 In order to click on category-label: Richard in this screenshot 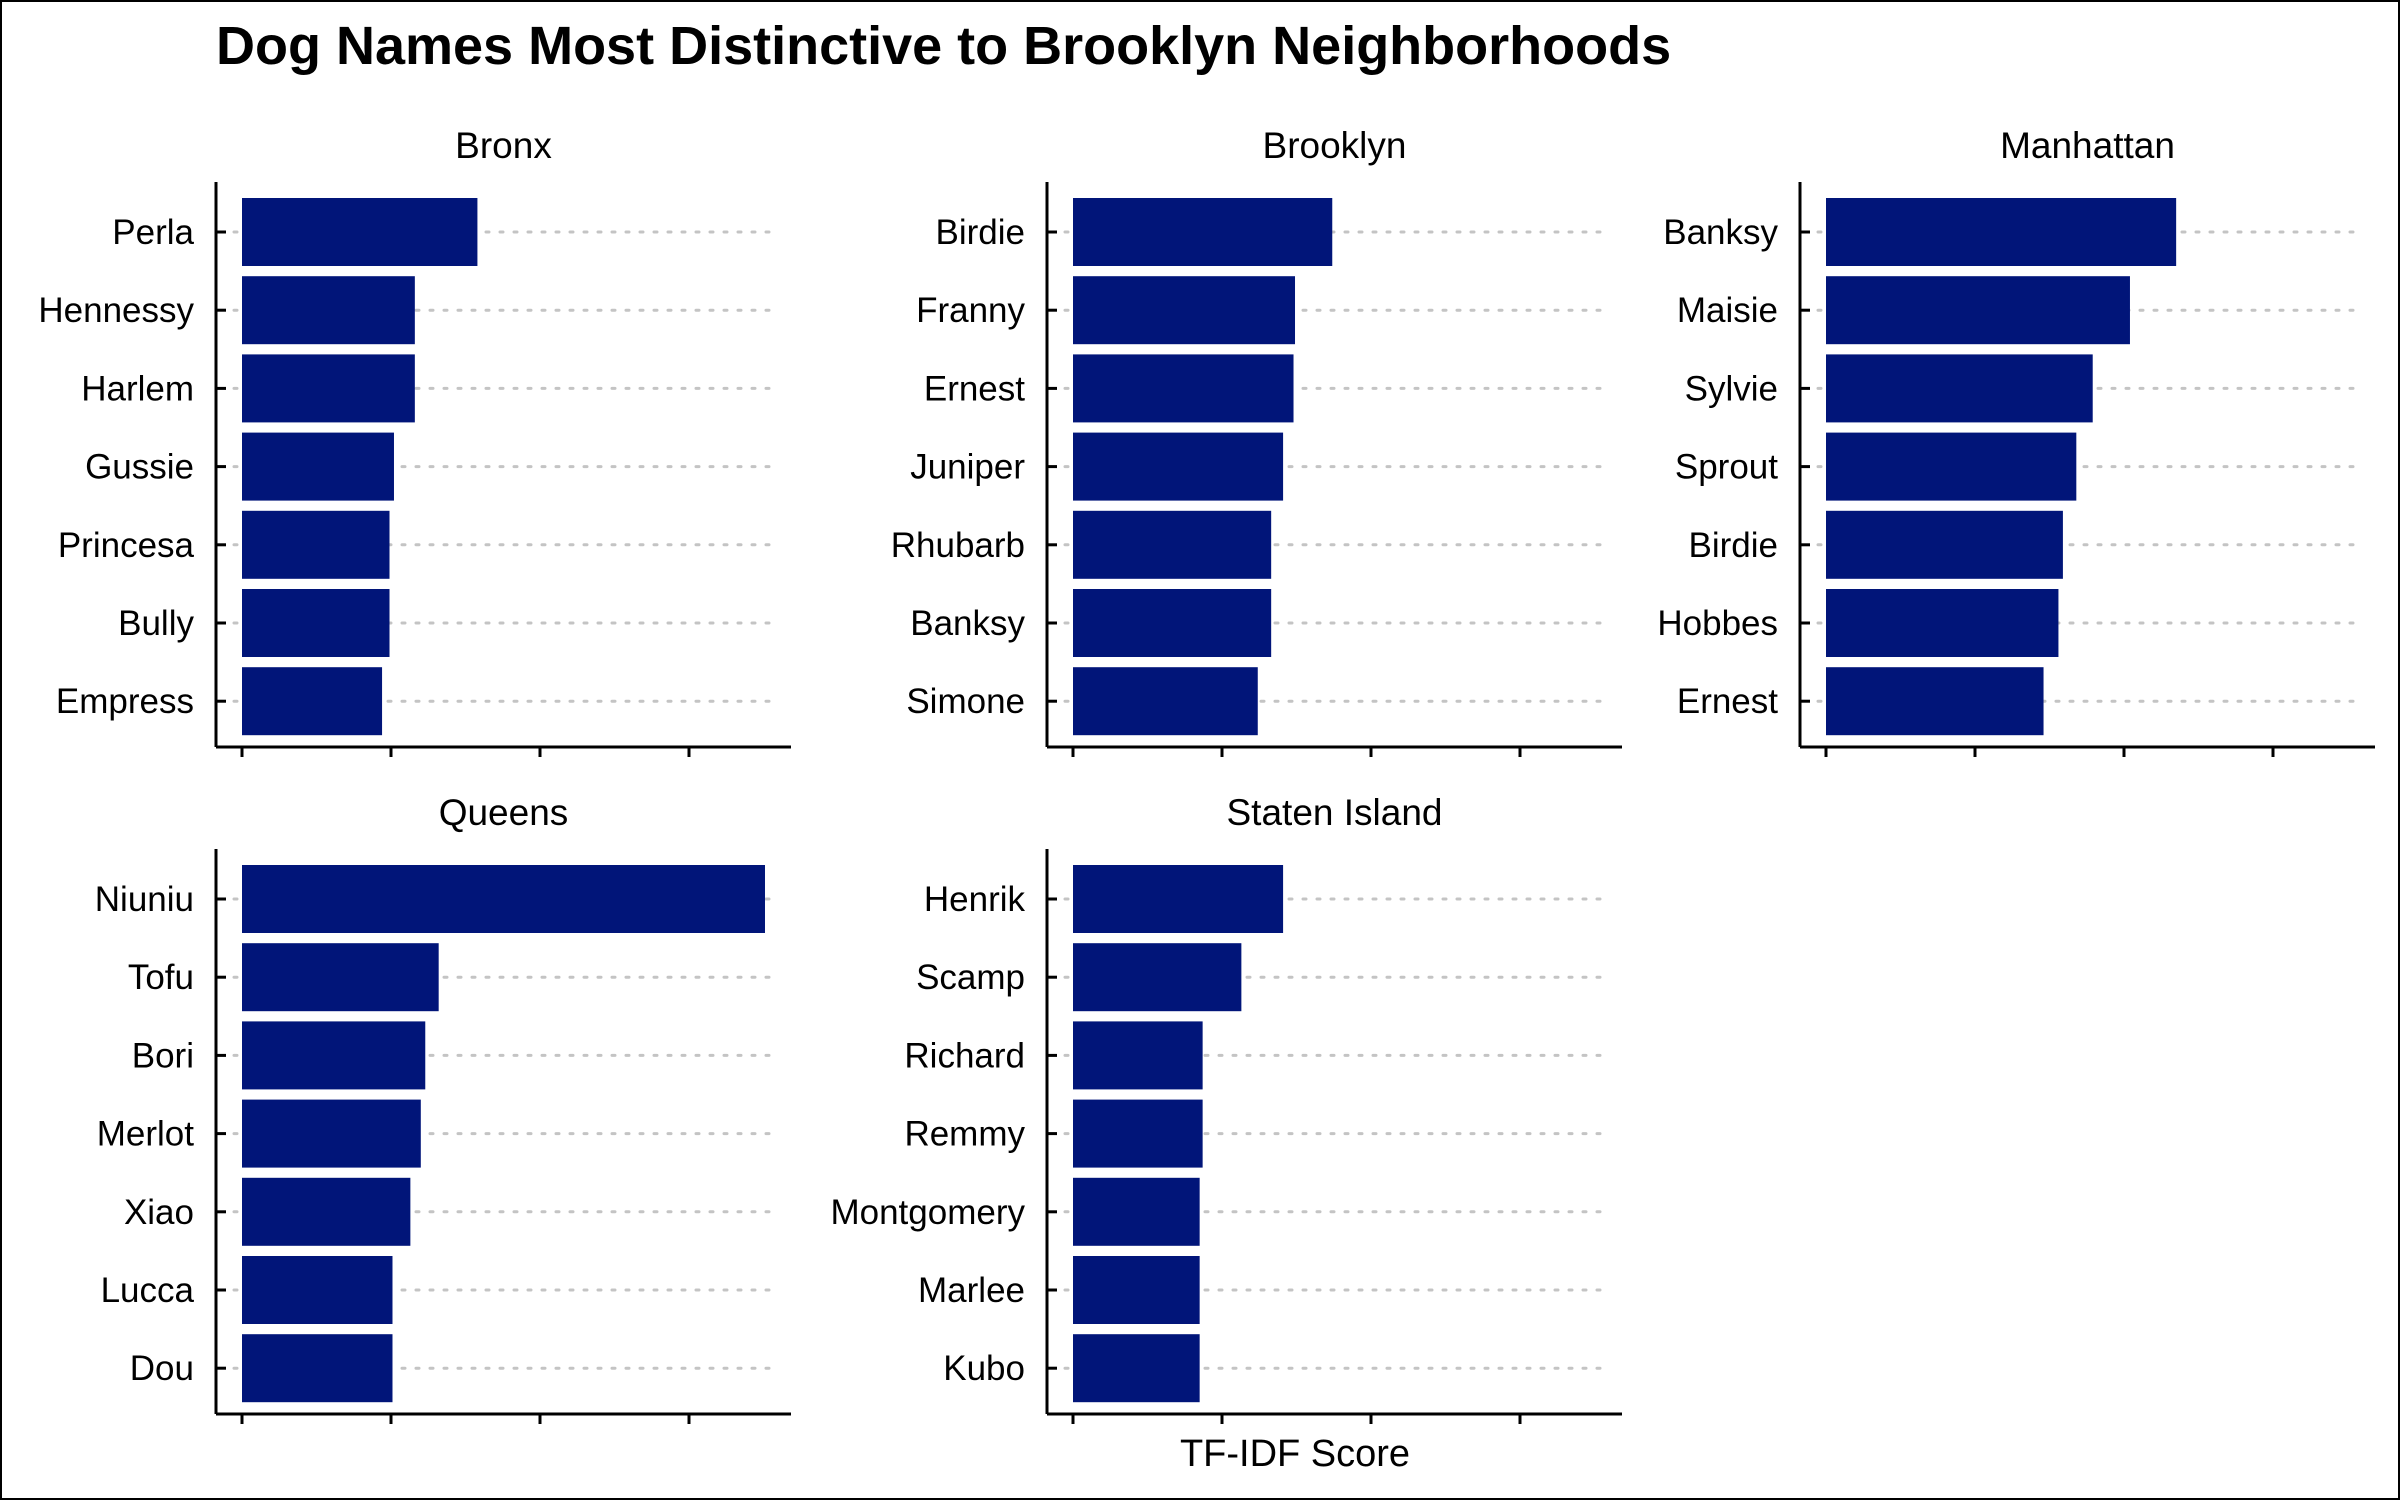, I will do `click(964, 1055)`.